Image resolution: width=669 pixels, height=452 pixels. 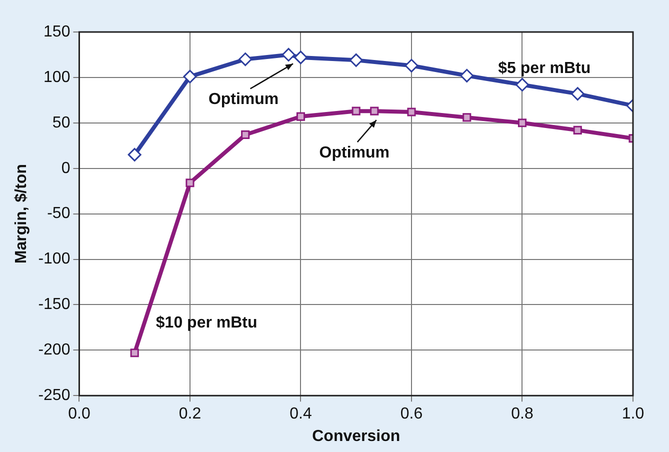 What do you see at coordinates (65, 168) in the screenshot?
I see `y-tick-label: 0` at bounding box center [65, 168].